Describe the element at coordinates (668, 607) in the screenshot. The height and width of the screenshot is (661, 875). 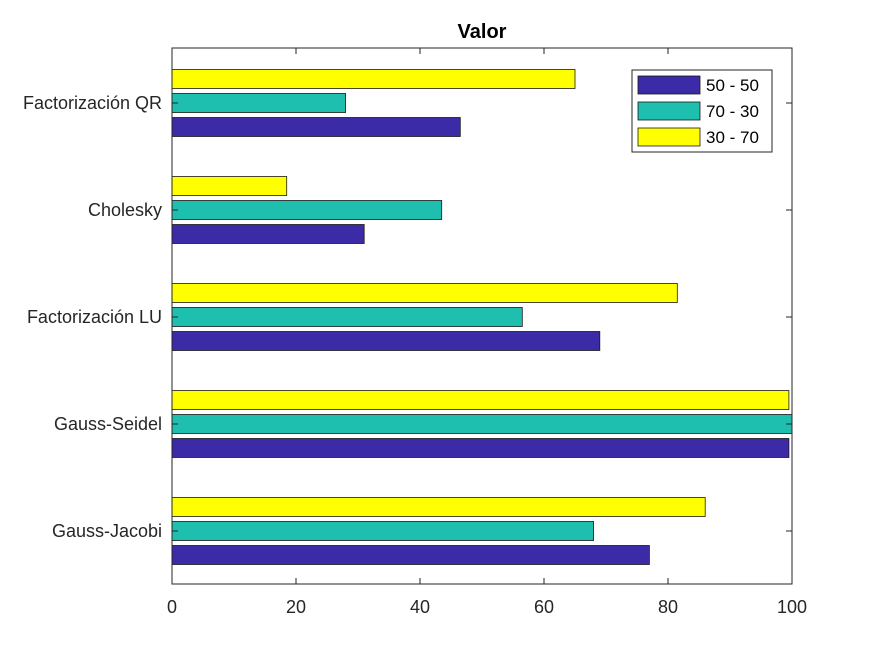
I see `x-tick-label: 80` at that location.